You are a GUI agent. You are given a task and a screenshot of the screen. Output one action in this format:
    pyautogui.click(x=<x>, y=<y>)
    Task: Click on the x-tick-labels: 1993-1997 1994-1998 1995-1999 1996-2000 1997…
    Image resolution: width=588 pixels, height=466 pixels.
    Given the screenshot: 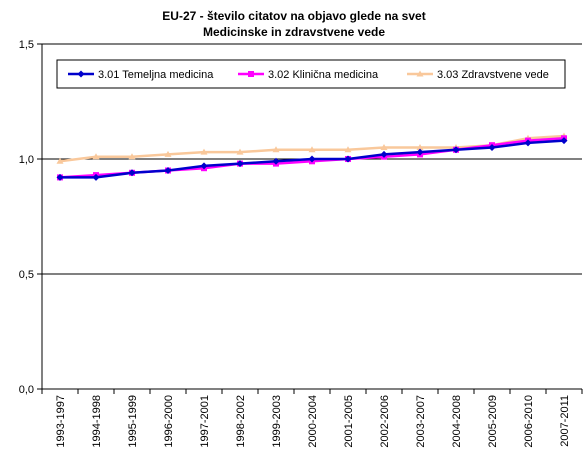 What is the action you would take?
    pyautogui.click(x=313, y=421)
    